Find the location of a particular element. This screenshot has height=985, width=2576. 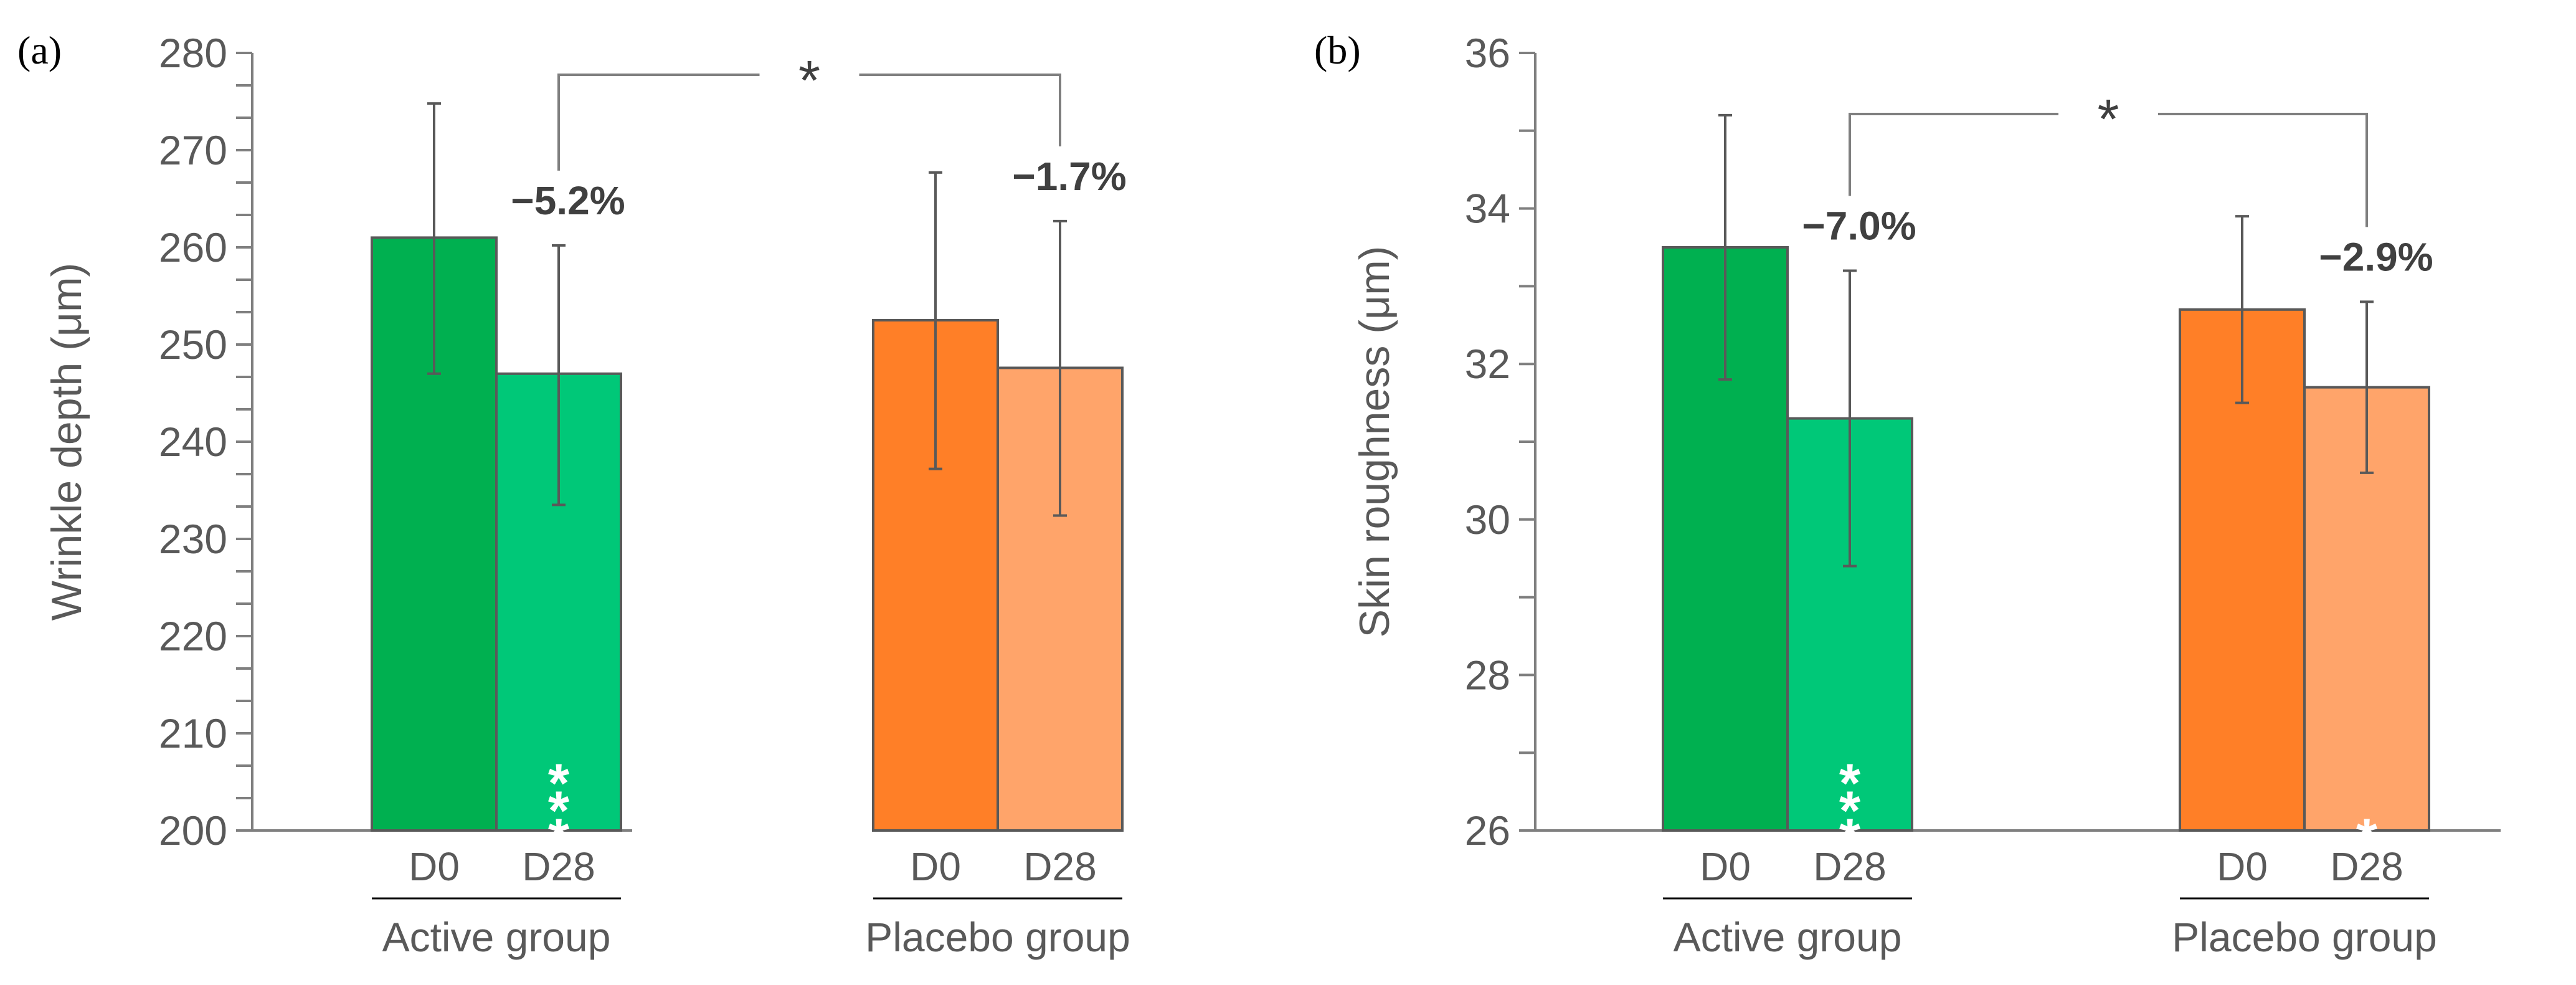

y-tick-label: 32 is located at coordinates (1488, 364).